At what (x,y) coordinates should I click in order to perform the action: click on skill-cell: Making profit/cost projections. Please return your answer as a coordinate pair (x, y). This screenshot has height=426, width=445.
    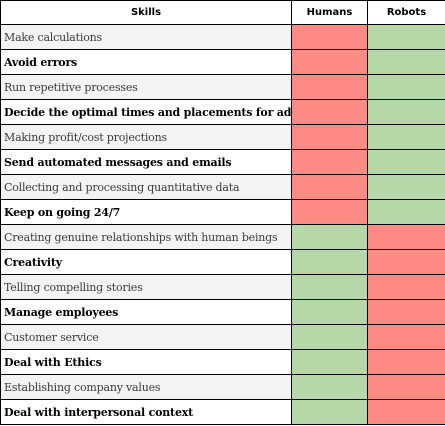
    Looking at the image, I should click on (146, 137).